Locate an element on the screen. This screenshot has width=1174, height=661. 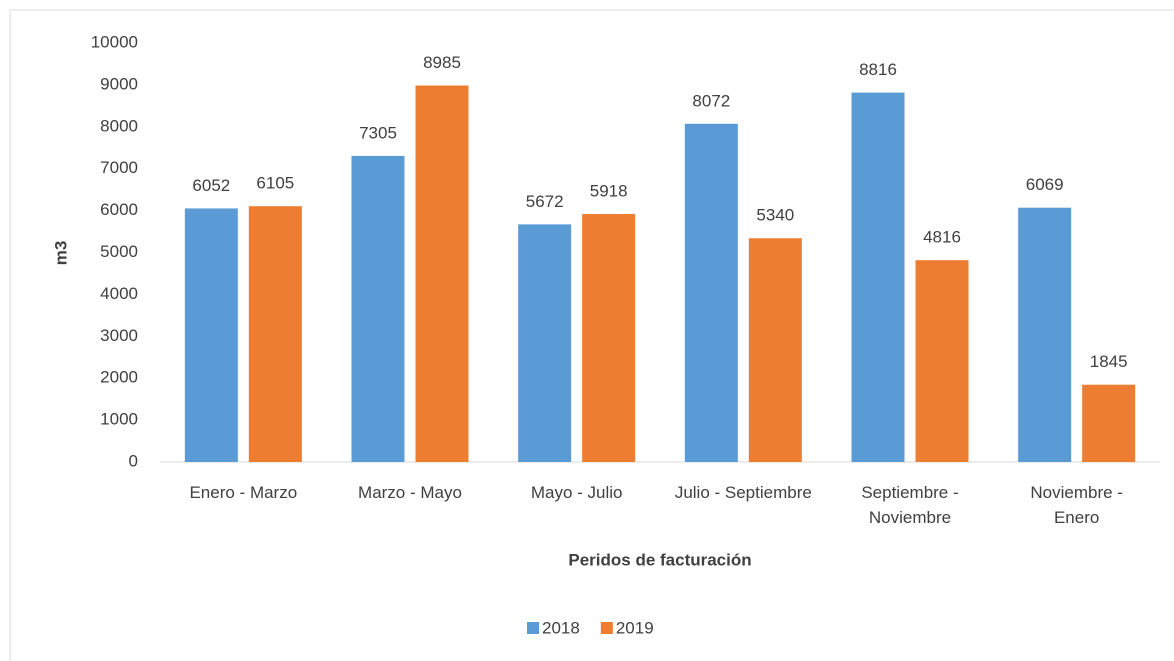
x-axis-title: Peridos de facturación is located at coordinates (659, 559).